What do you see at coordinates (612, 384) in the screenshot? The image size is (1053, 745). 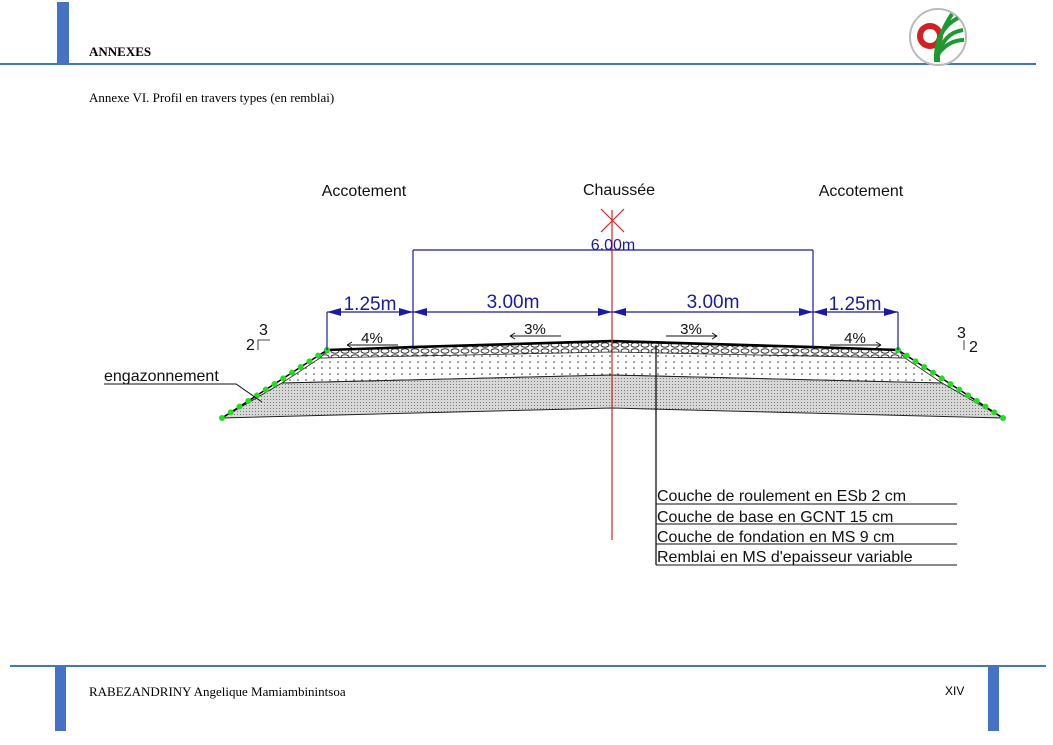 I see `grass-dots` at bounding box center [612, 384].